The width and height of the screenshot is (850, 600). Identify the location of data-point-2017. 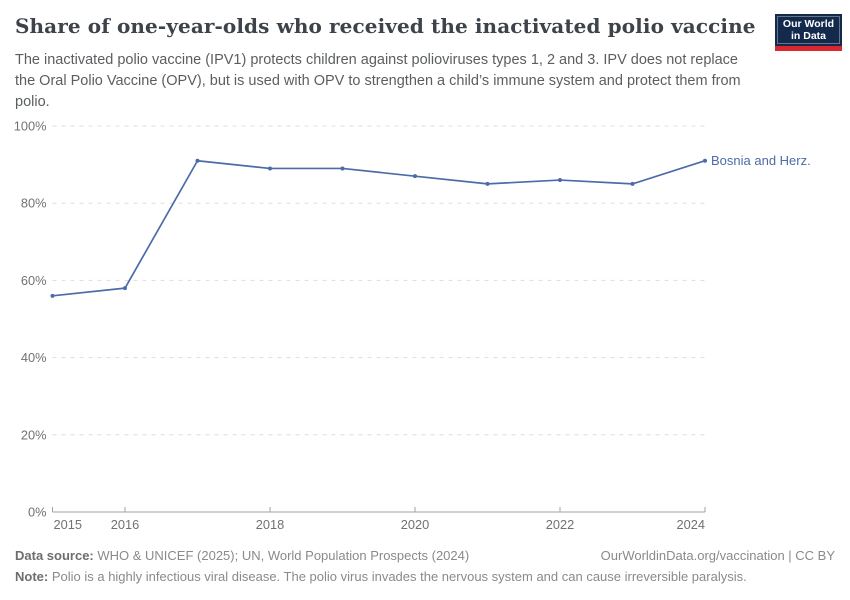
(197, 160).